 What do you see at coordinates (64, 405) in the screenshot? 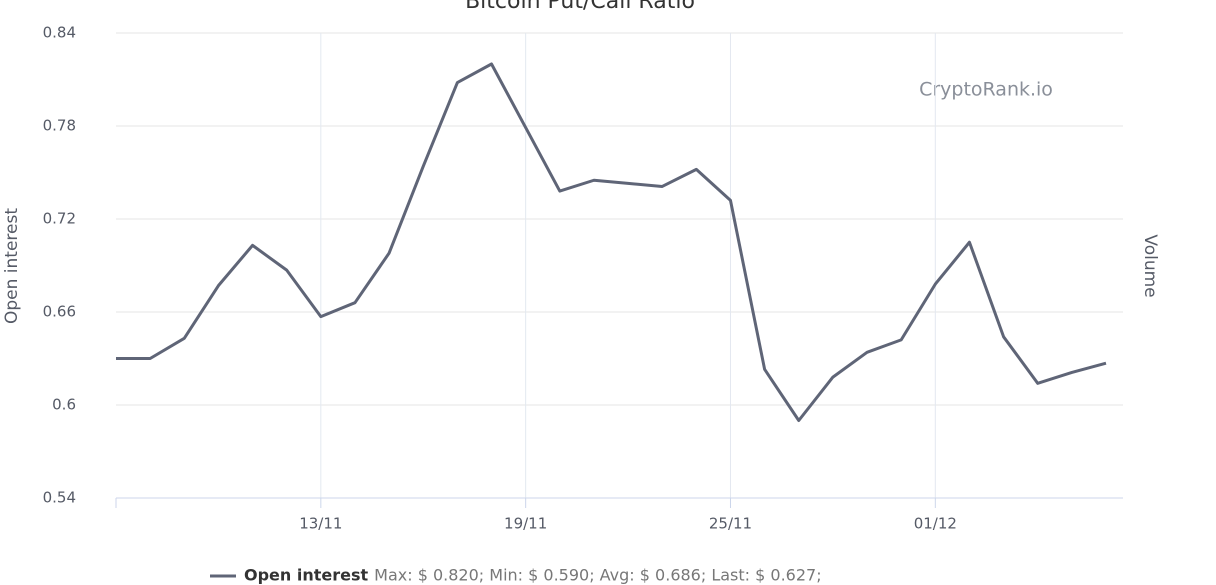
I see `y-tick-label: 0.6` at bounding box center [64, 405].